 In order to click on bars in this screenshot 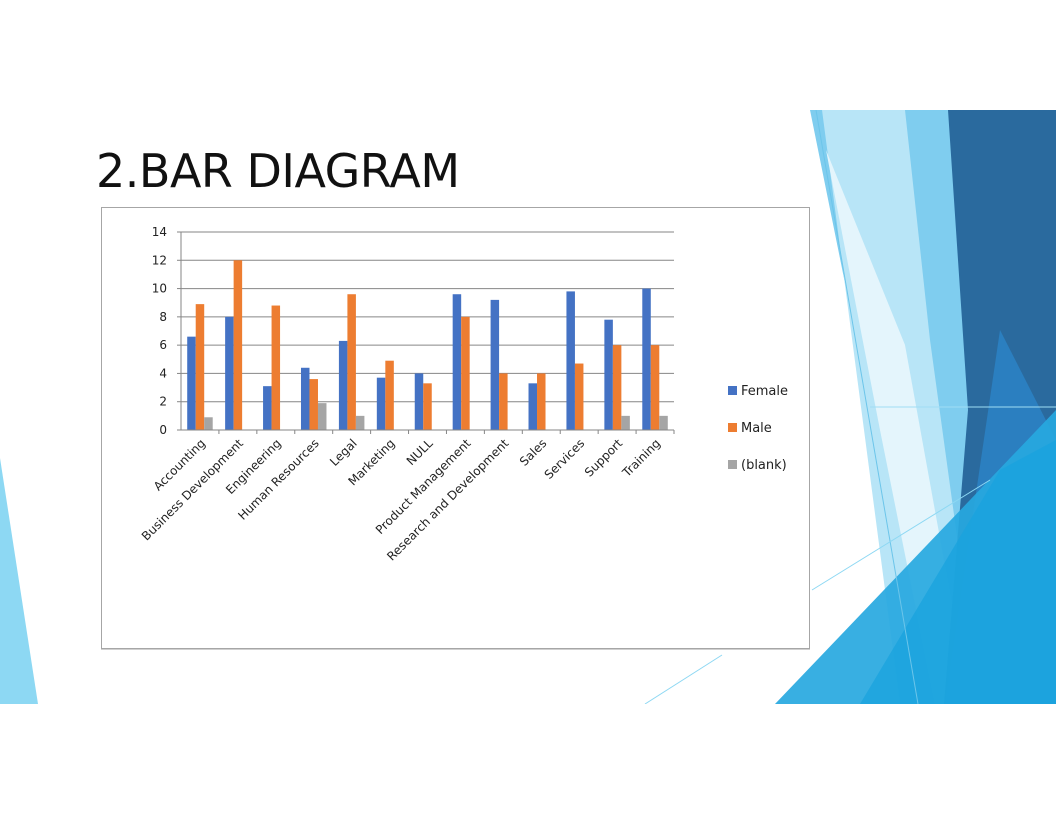, I will do `click(427, 345)`.